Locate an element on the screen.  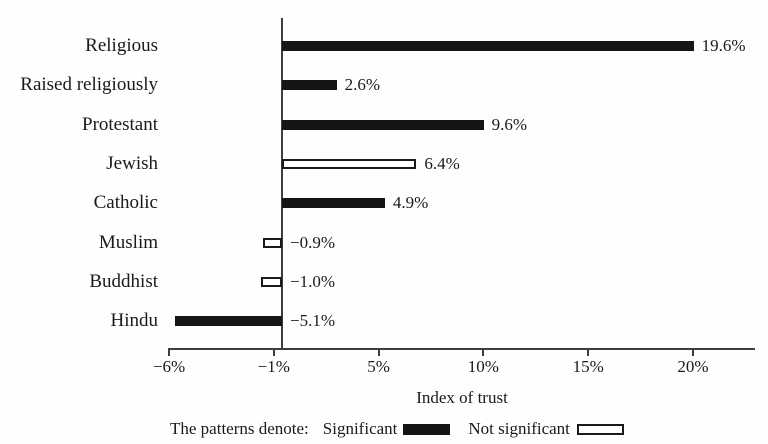
category-label: Raised religiously is located at coordinates (89, 85).